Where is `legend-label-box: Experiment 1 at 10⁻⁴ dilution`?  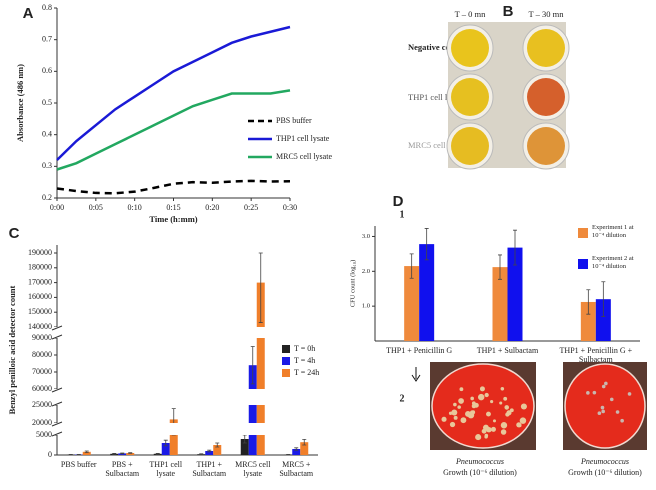
legend-label-box: Experiment 1 at 10⁻⁴ dilution is located at coordinates (618, 234).